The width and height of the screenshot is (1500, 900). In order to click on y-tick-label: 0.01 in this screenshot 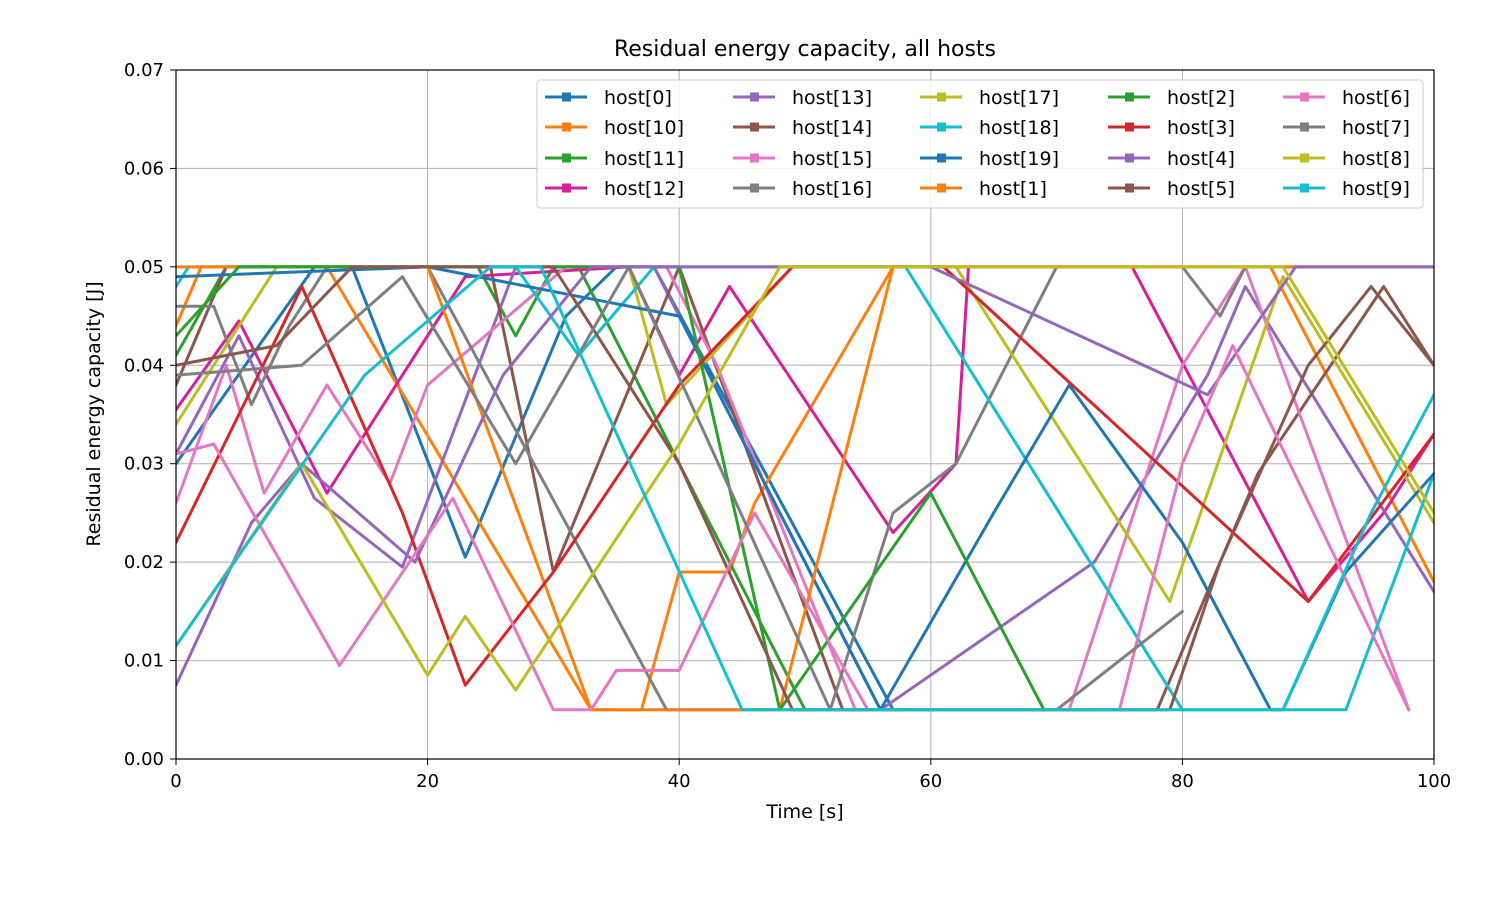, I will do `click(144, 661)`.